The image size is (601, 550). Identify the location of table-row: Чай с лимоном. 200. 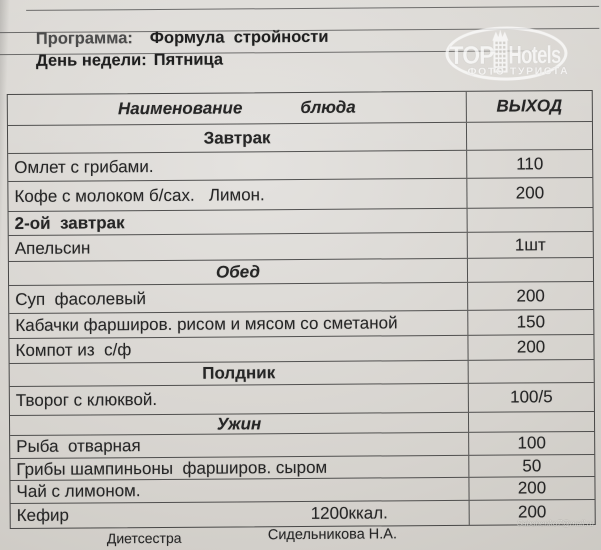
(302, 489).